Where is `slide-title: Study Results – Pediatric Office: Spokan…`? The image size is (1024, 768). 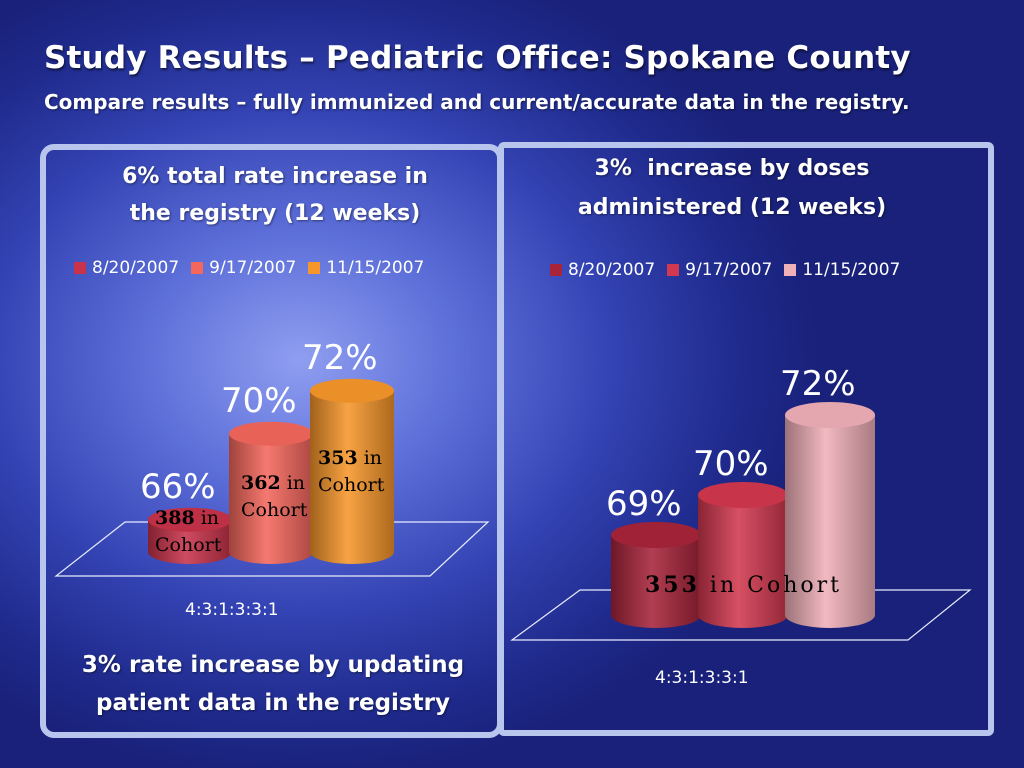
slide-title: Study Results – Pediatric Office: Spokan… is located at coordinates (477, 58).